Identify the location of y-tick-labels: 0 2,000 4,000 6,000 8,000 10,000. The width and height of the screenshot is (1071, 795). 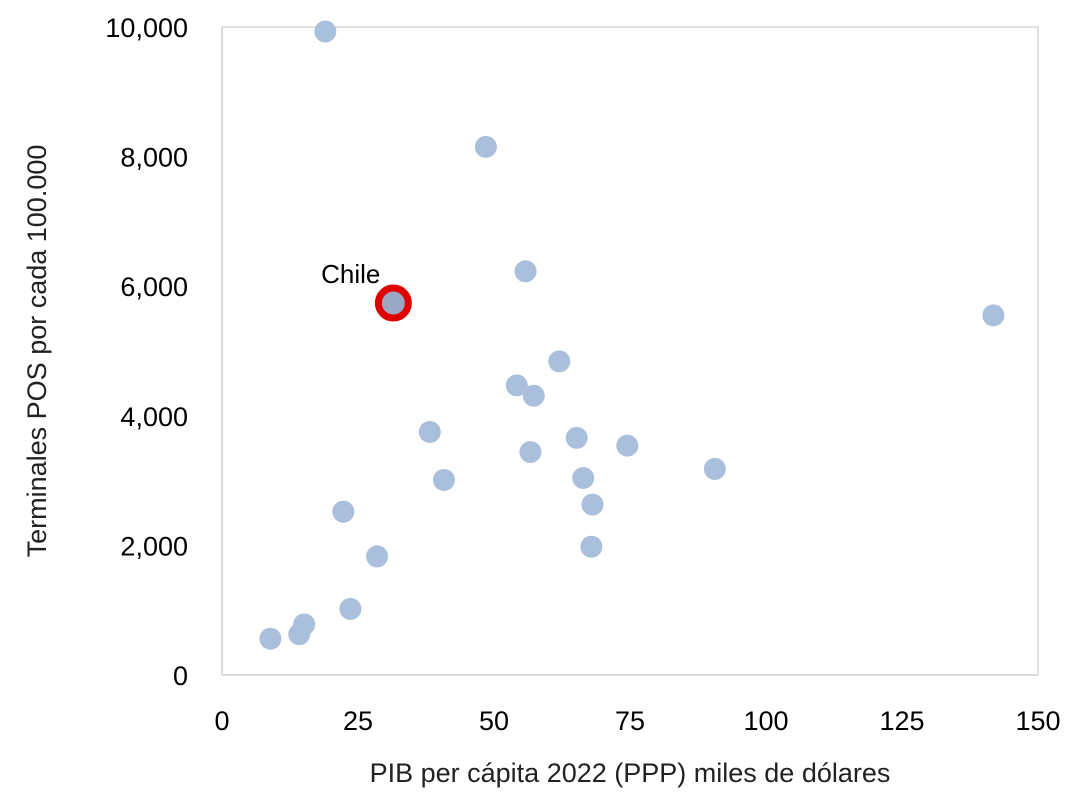
(146, 352).